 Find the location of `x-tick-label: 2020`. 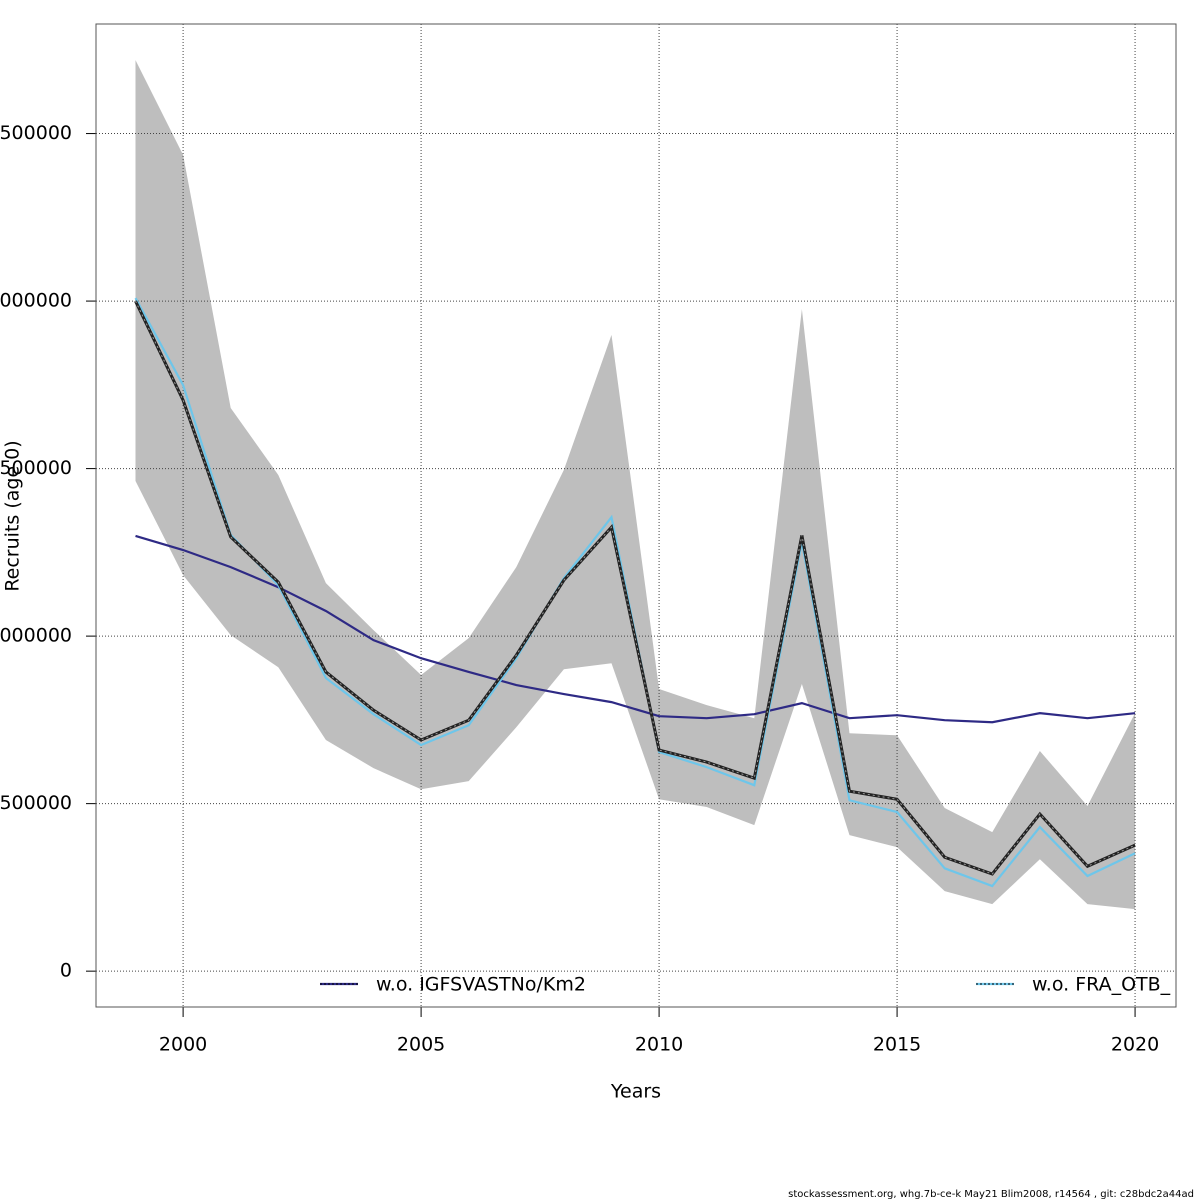

x-tick-label: 2020 is located at coordinates (1135, 1045).